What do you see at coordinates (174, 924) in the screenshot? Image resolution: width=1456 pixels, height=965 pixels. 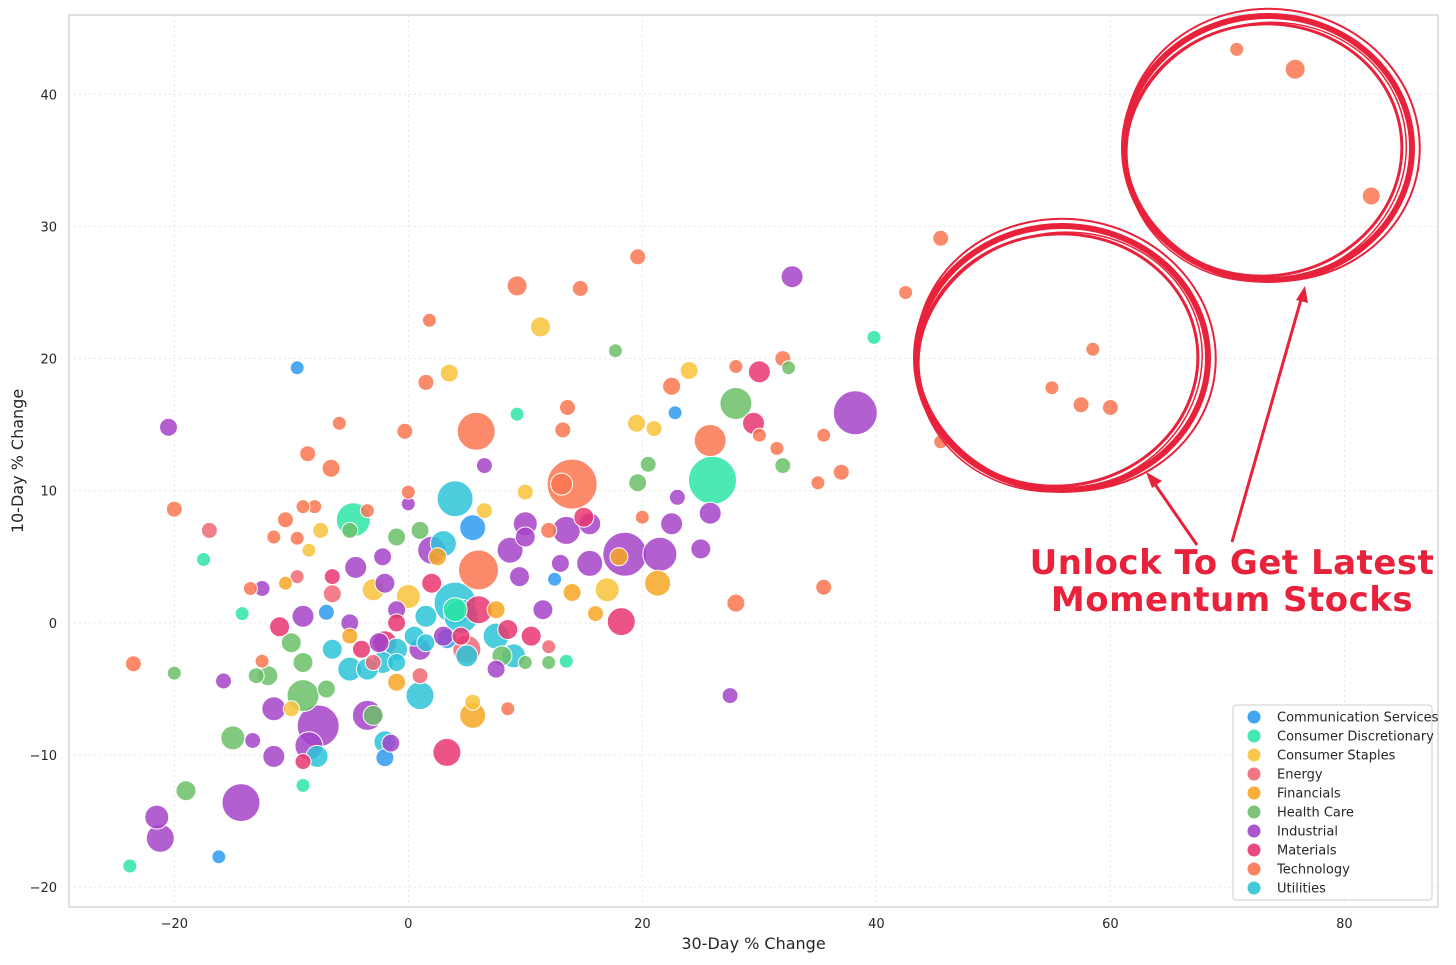 I see `x-tick-label: −20` at bounding box center [174, 924].